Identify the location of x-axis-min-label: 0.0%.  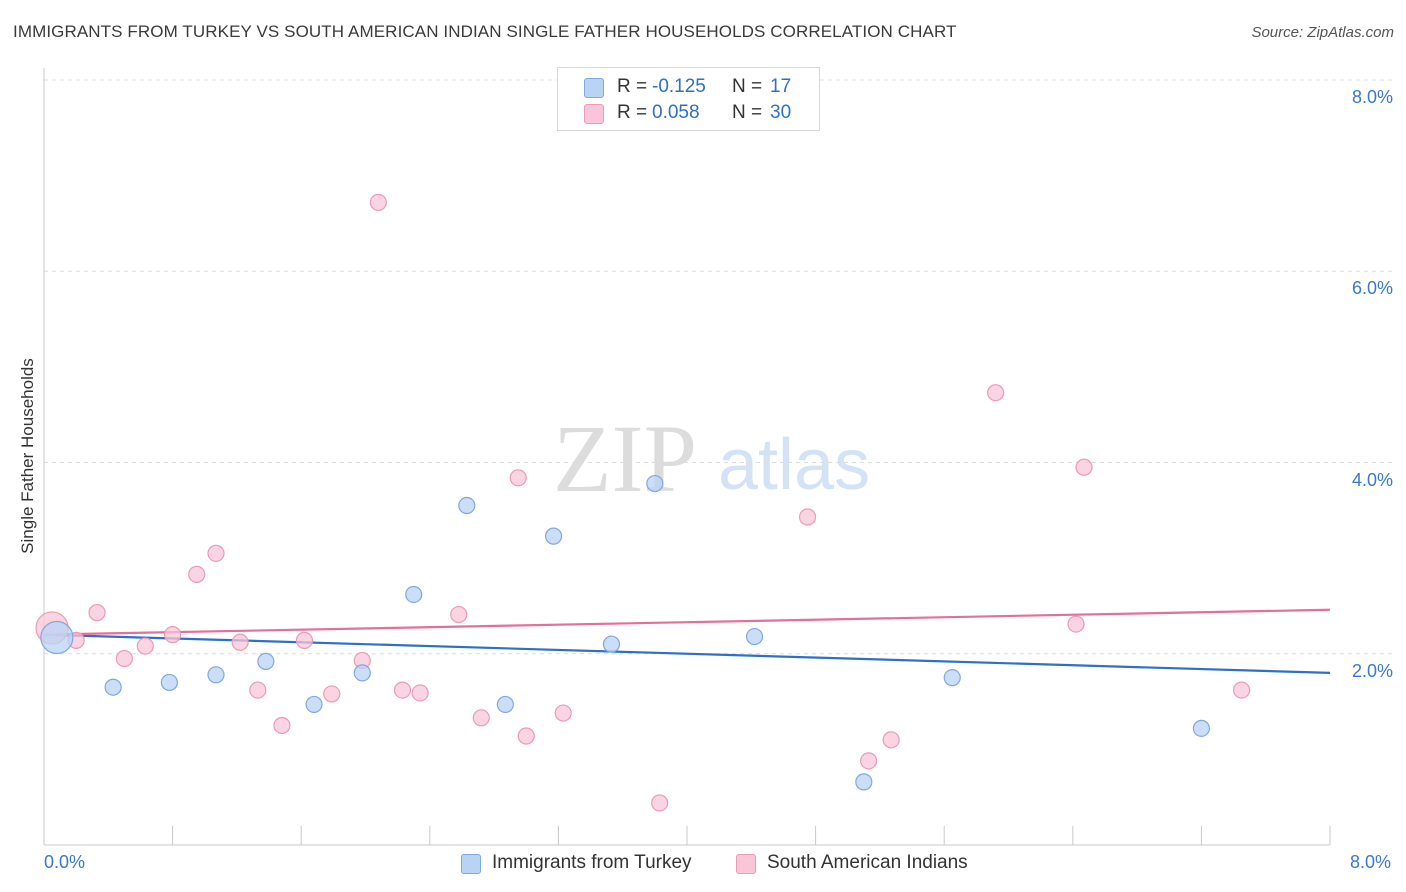
(65, 862).